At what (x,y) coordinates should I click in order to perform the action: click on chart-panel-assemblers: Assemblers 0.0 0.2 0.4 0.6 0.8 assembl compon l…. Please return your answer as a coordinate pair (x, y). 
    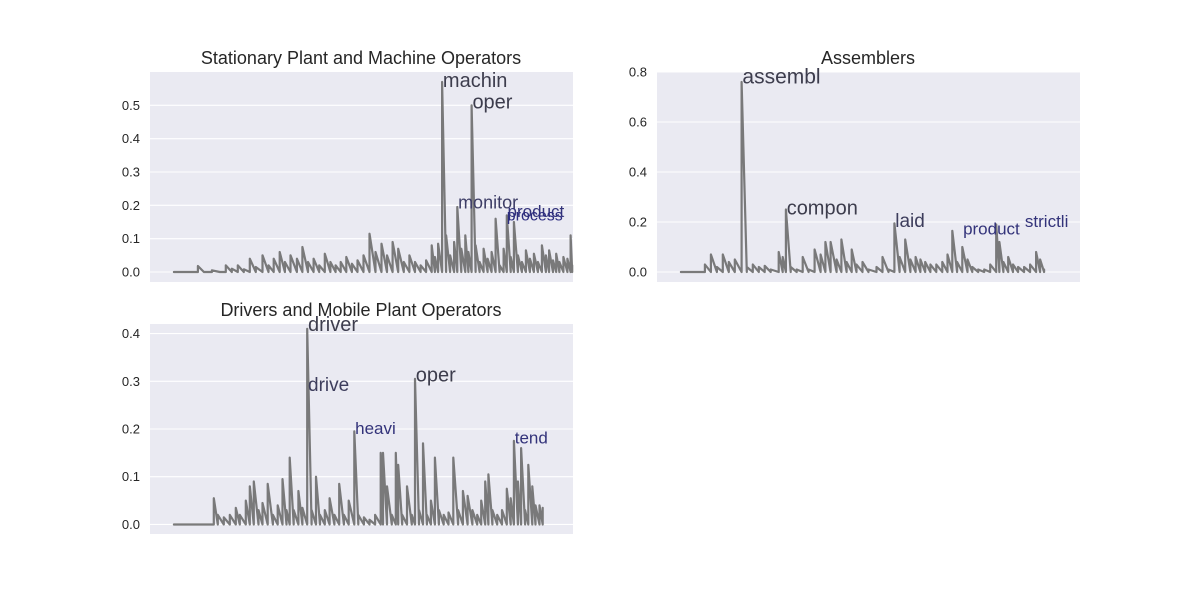
    Looking at the image, I should click on (854, 165).